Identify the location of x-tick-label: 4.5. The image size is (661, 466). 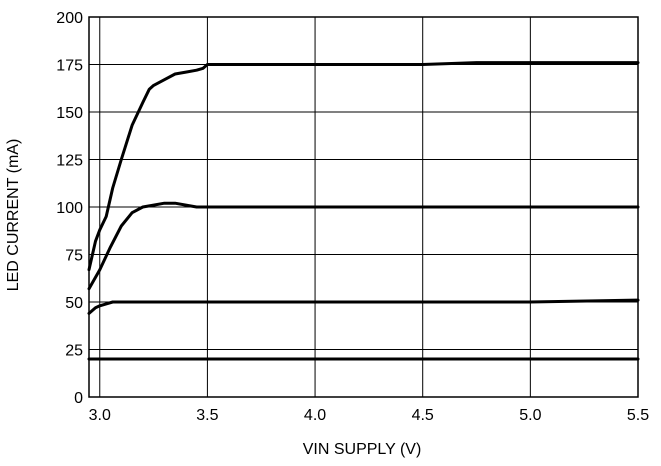
(423, 415).